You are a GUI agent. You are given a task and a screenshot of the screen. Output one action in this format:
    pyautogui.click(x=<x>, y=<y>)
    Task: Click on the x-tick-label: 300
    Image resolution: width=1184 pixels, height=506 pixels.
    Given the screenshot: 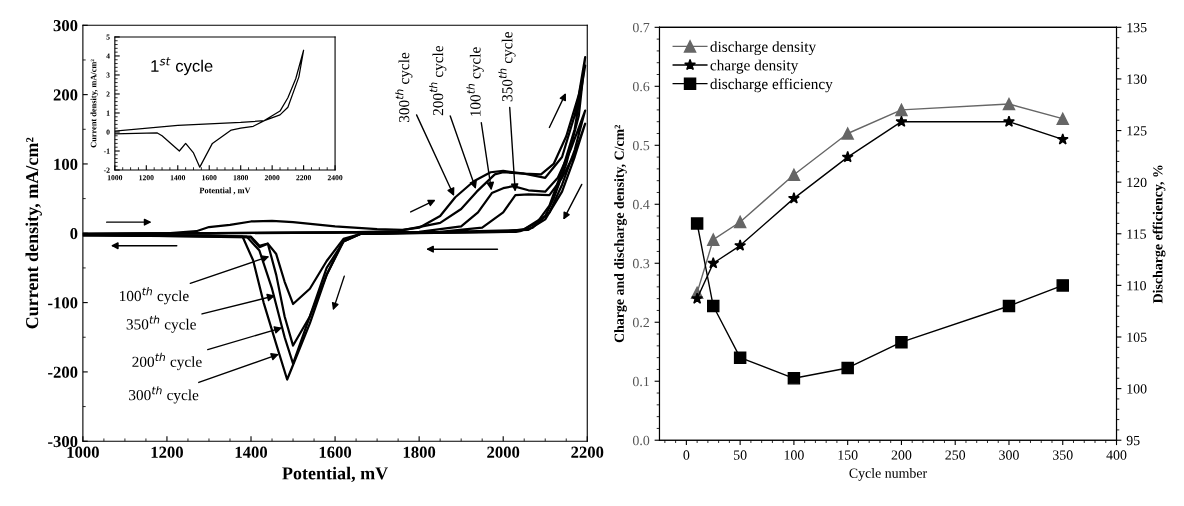 What is the action you would take?
    pyautogui.click(x=1009, y=455)
    